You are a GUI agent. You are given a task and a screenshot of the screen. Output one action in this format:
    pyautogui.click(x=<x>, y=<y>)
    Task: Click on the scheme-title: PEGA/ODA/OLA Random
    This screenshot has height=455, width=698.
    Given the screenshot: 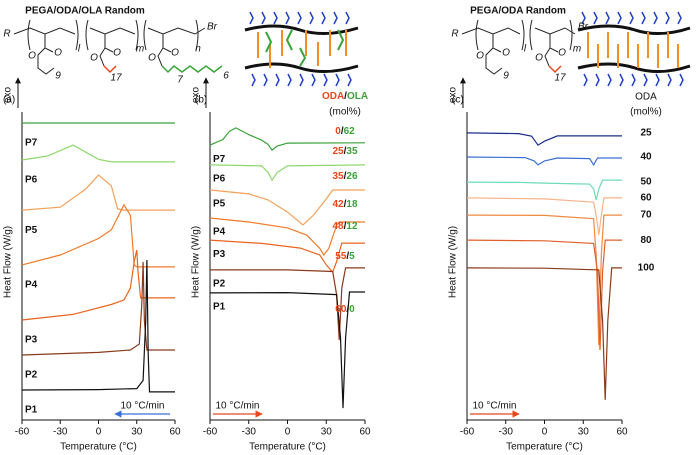 What is the action you would take?
    pyautogui.click(x=85, y=11)
    